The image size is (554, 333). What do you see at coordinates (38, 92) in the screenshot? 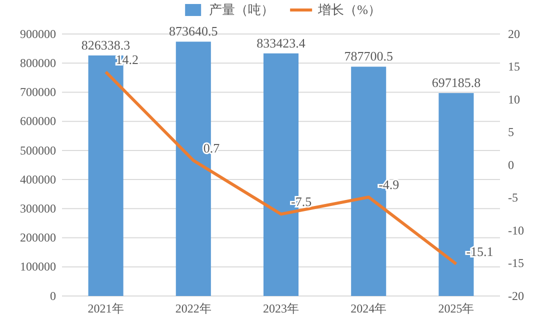
I see `y-tick-label: 700000` at bounding box center [38, 92].